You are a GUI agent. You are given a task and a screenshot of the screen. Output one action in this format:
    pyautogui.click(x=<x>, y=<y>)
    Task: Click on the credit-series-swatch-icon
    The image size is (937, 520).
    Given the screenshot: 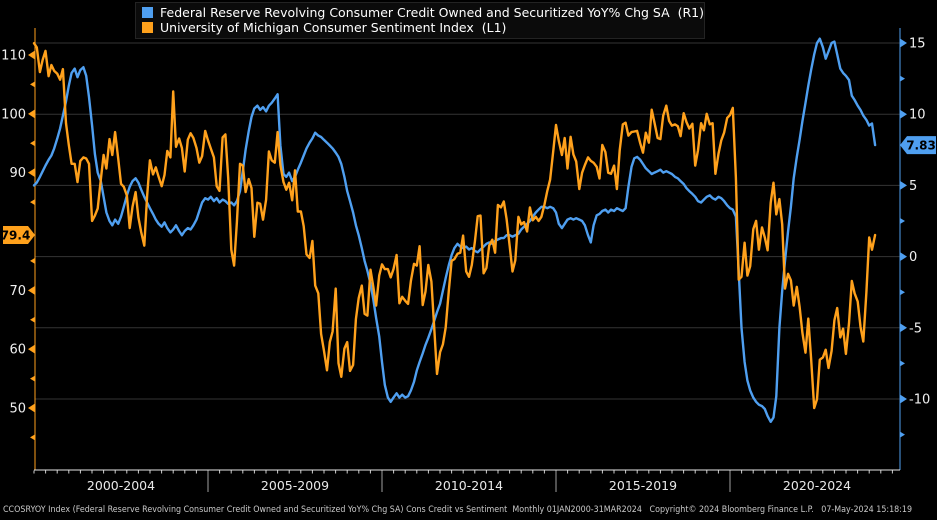 What is the action you would take?
    pyautogui.click(x=147, y=12)
    